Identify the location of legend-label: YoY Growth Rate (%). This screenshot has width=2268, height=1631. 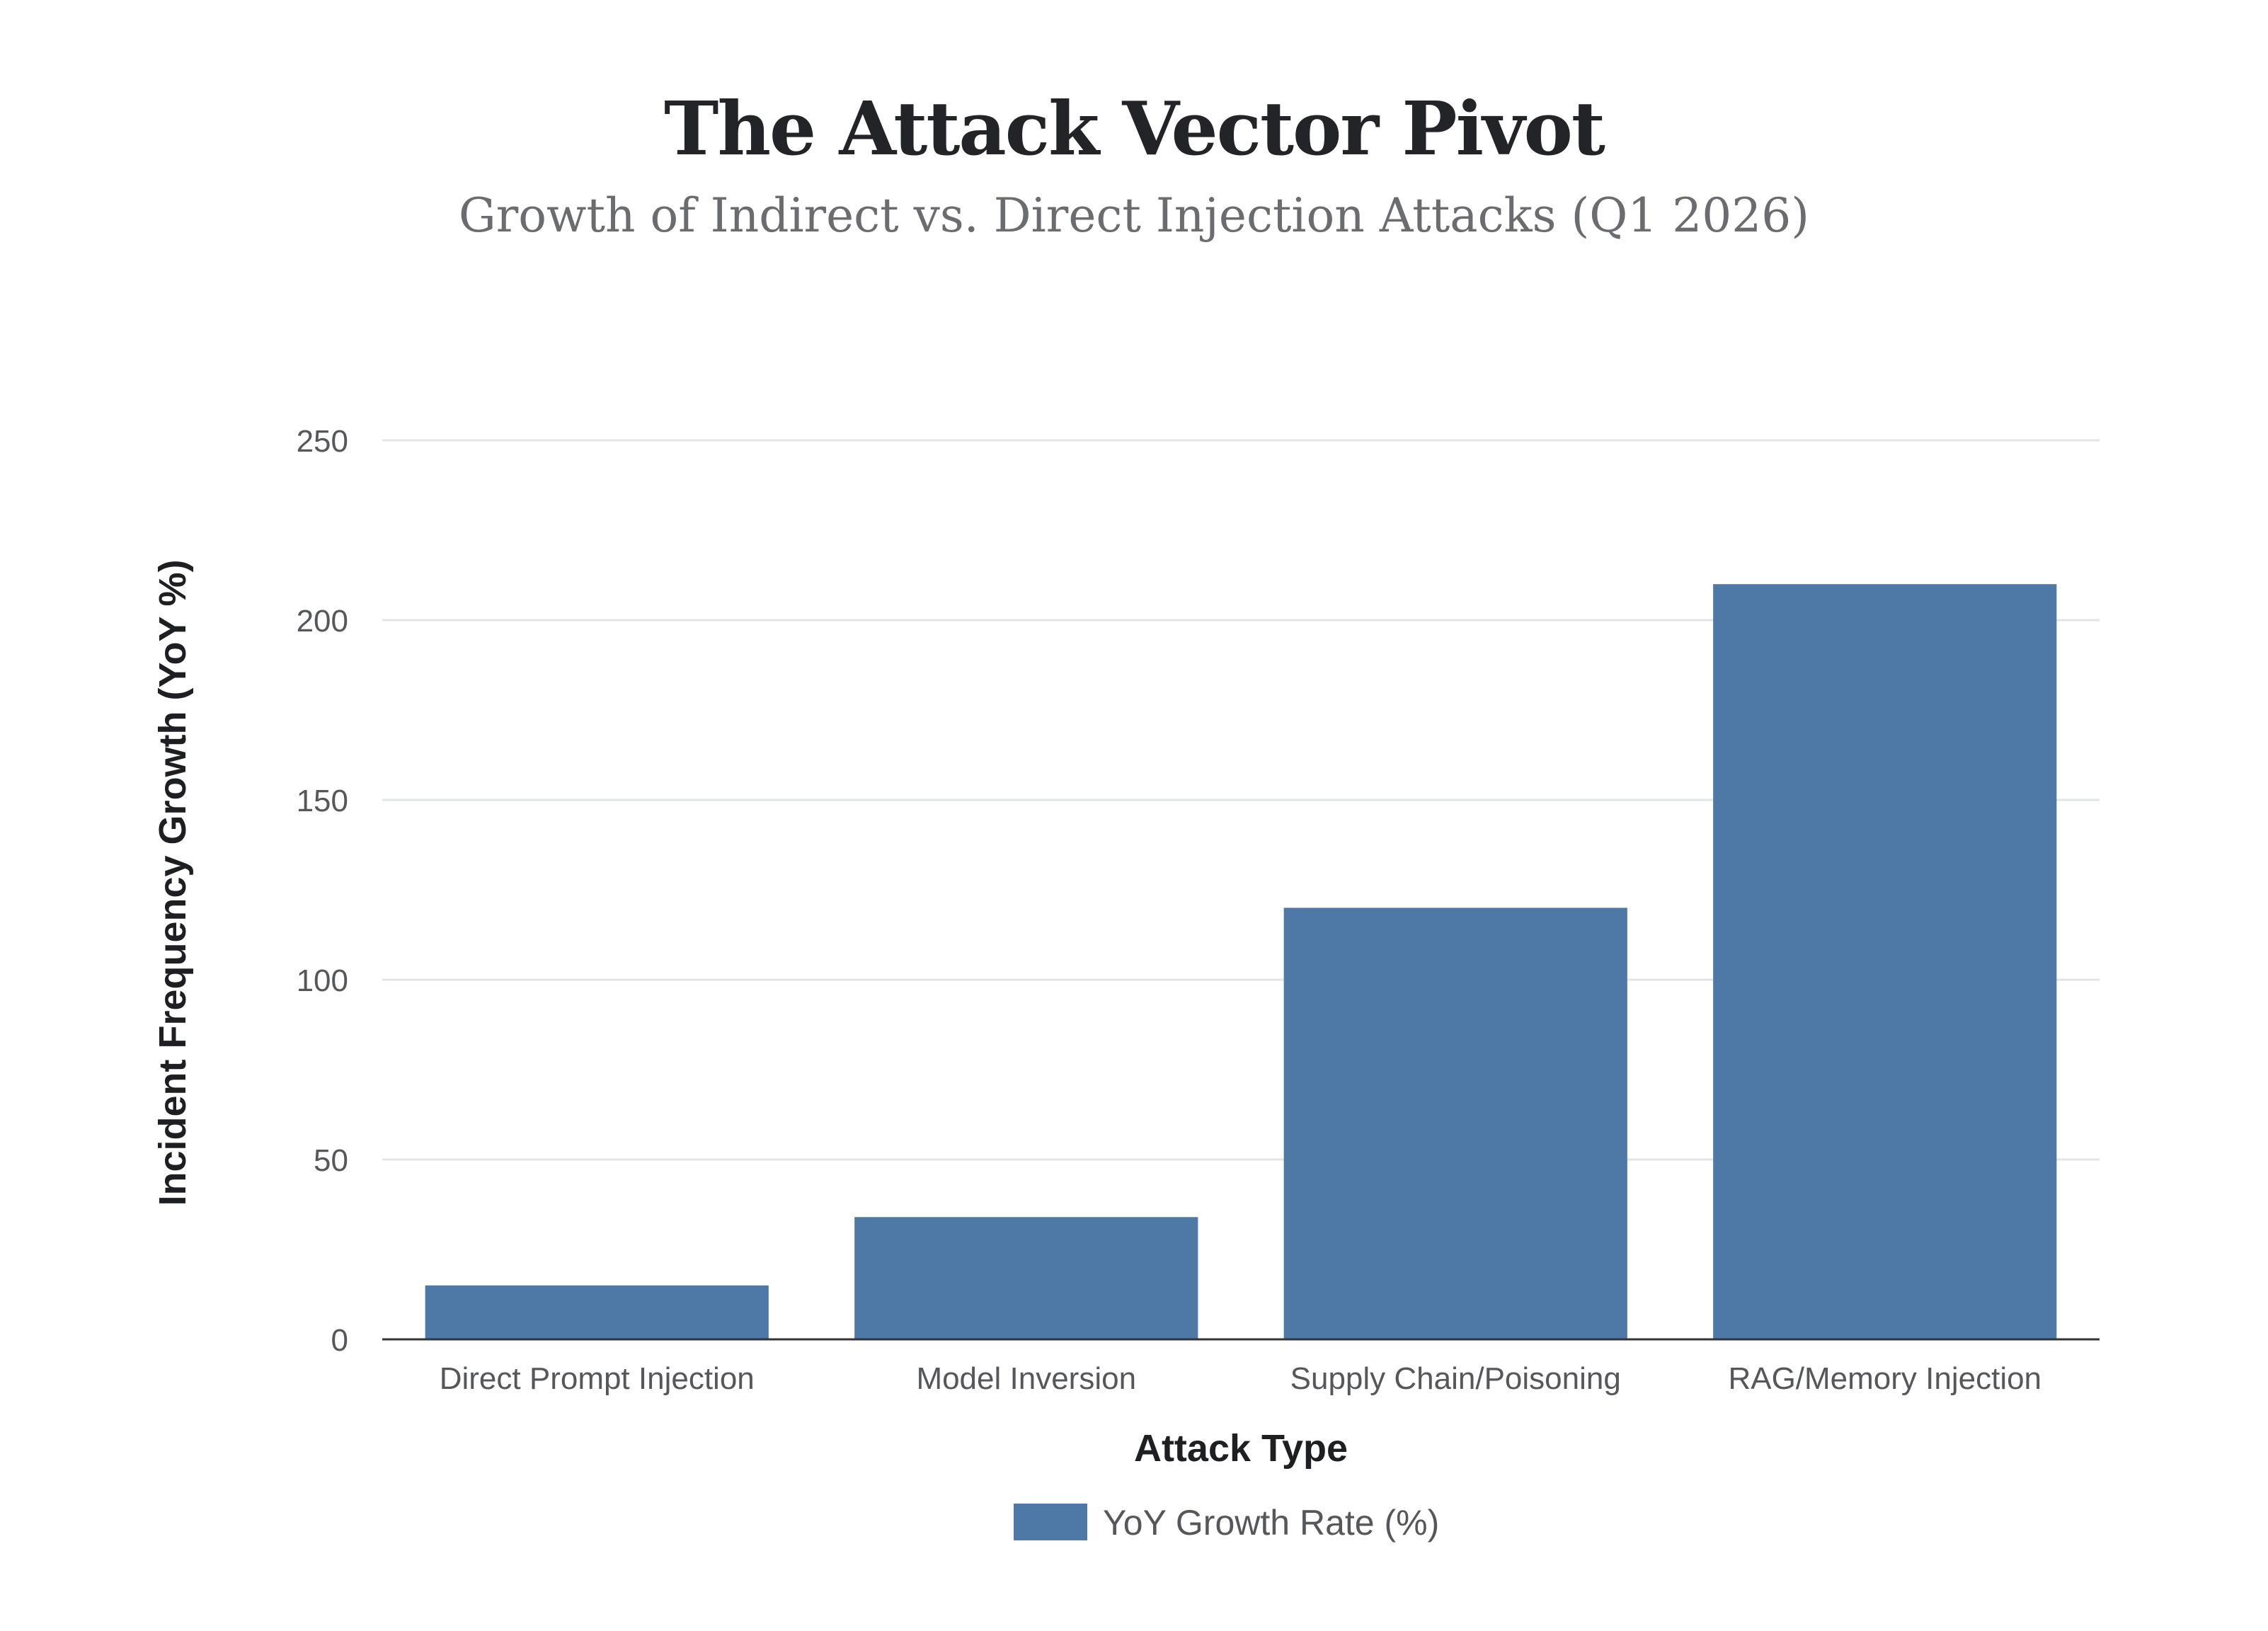
(1271, 1523).